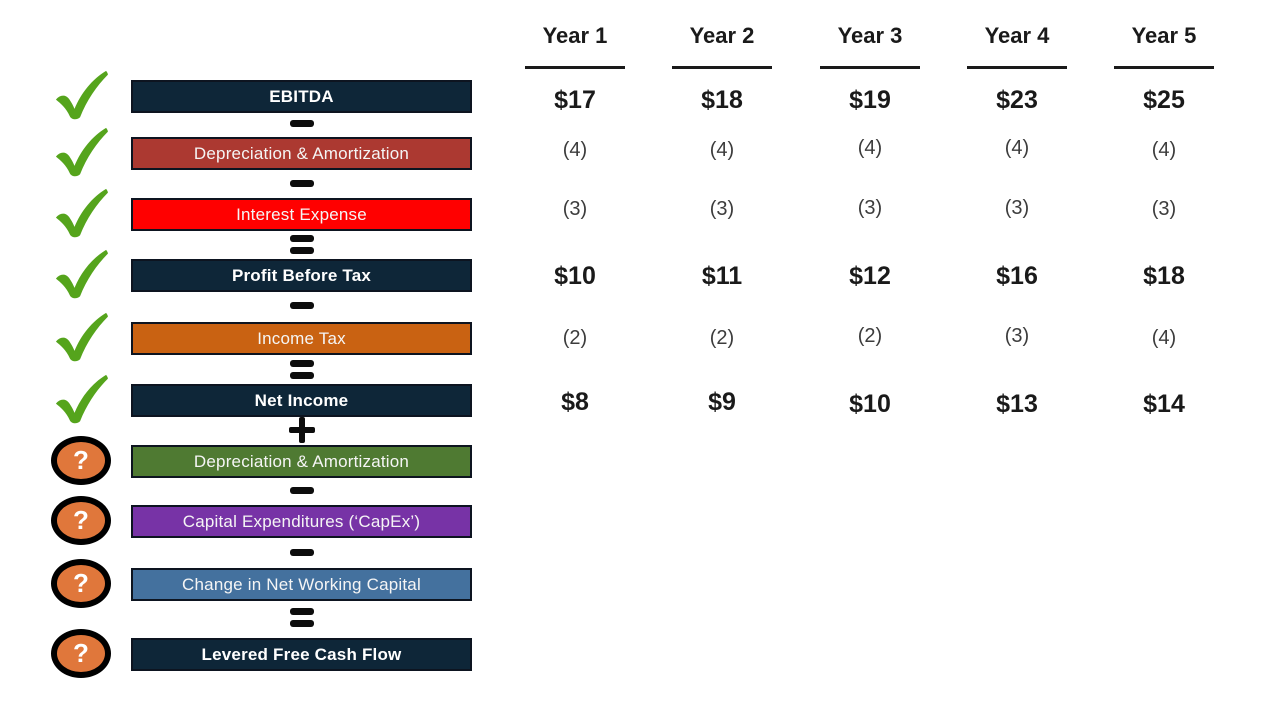 This screenshot has height=720, width=1280. Describe the element at coordinates (722, 35) in the screenshot. I see `year-column-header: Year 2` at that location.